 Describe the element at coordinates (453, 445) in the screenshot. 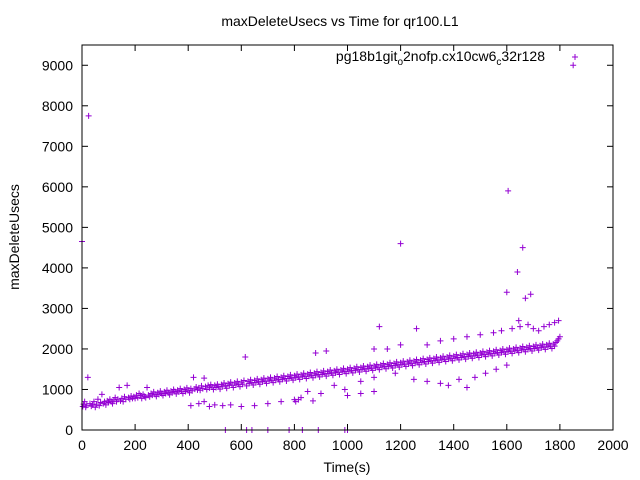

I see `x-tick-label: 1400` at that location.